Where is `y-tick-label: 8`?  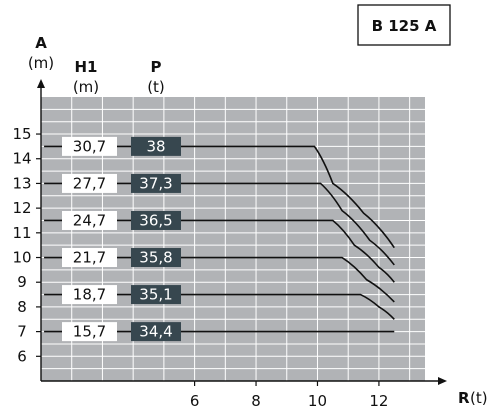
y-tick-label: 8 is located at coordinates (22, 307).